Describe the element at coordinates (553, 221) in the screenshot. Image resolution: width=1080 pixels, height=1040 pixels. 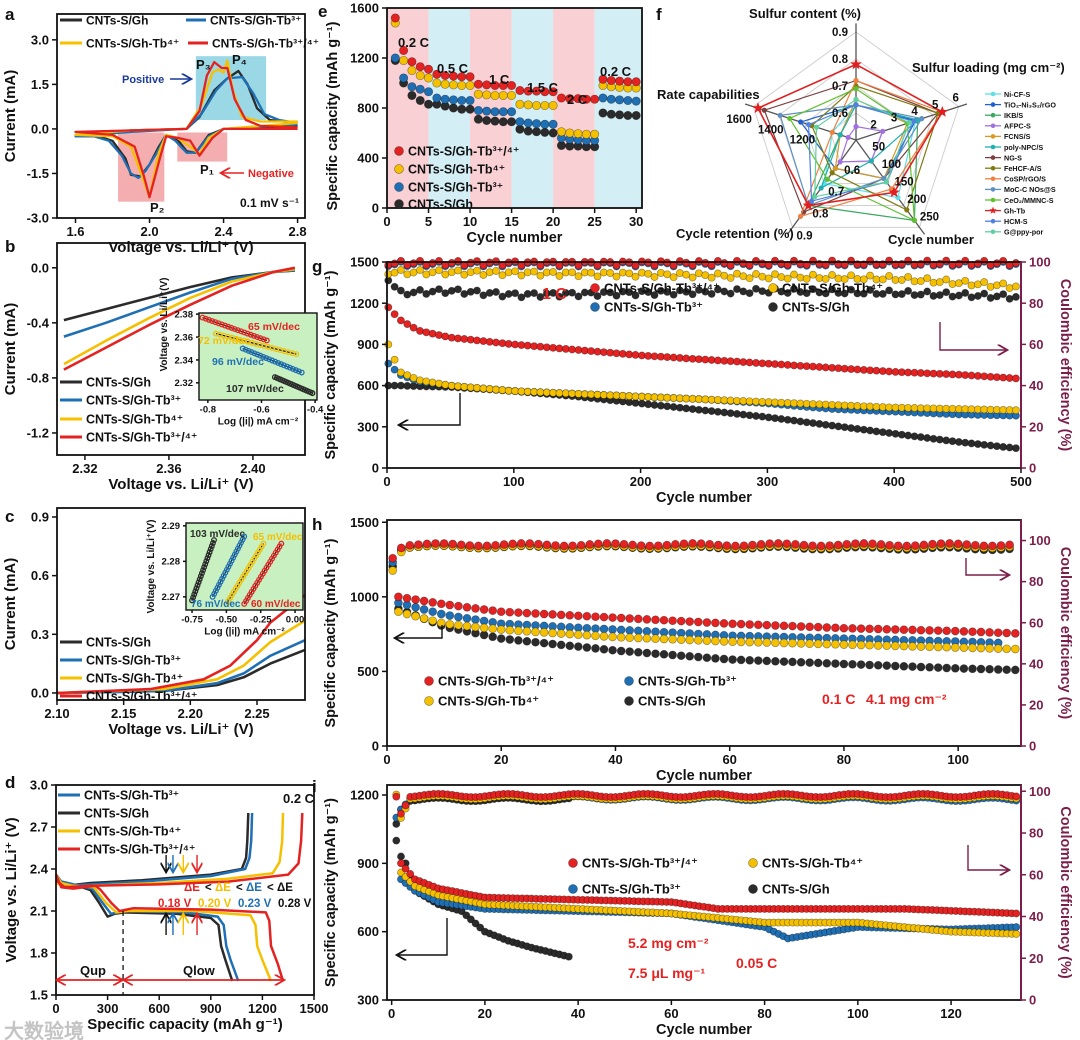
I see `x-tick-label: 20` at that location.